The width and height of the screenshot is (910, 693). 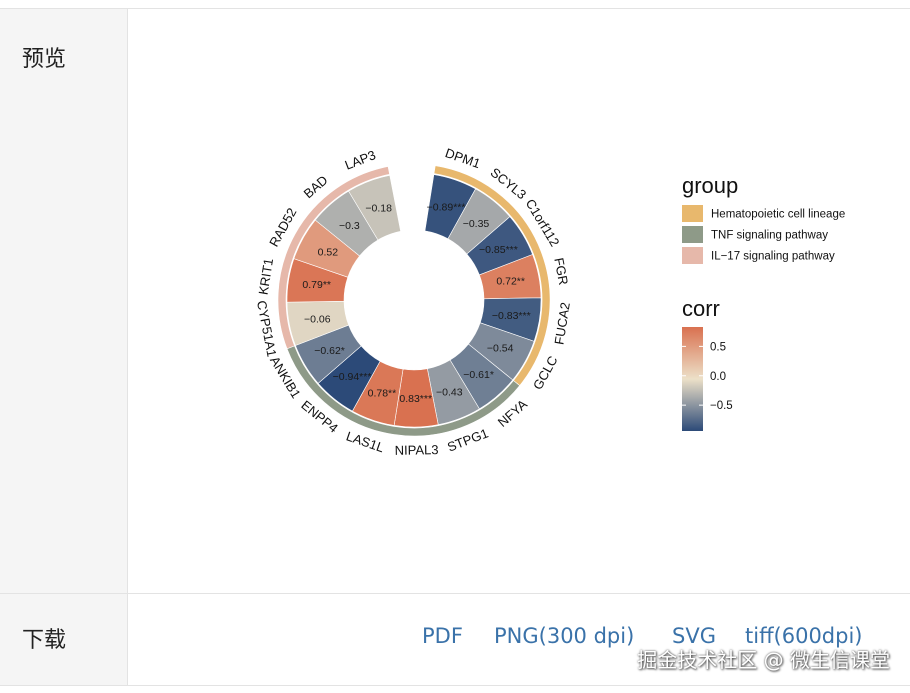 I want to click on cell-value-label: −0.89***, so click(x=446, y=207).